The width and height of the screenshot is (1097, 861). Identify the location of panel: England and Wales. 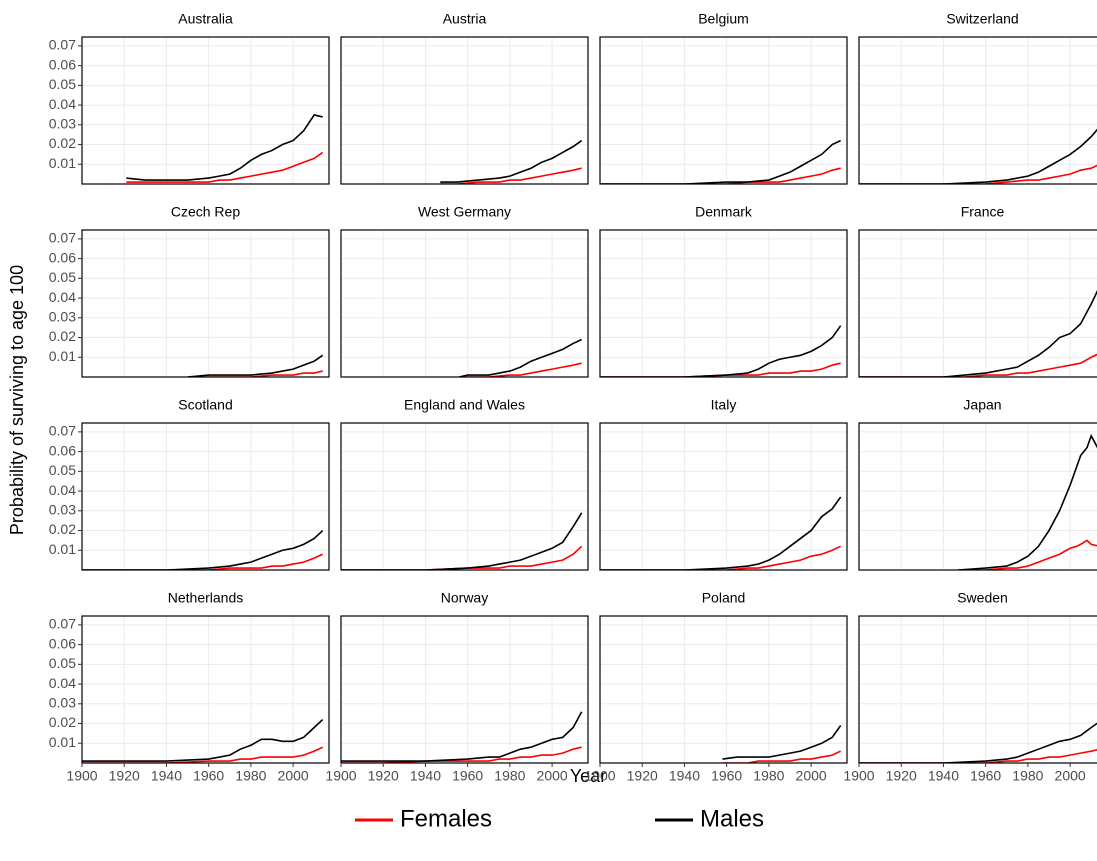
(464, 484).